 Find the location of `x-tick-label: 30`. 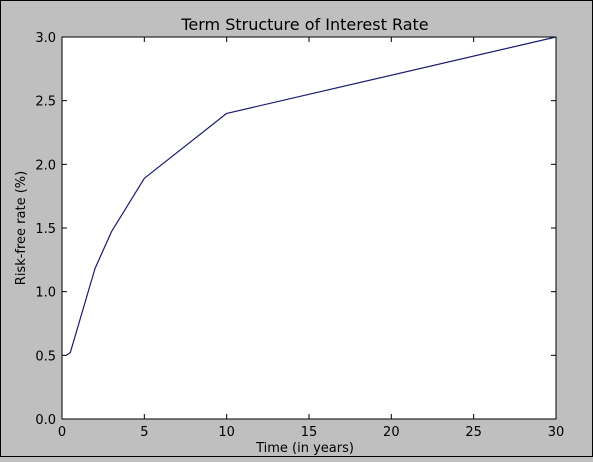

x-tick-label: 30 is located at coordinates (556, 432).